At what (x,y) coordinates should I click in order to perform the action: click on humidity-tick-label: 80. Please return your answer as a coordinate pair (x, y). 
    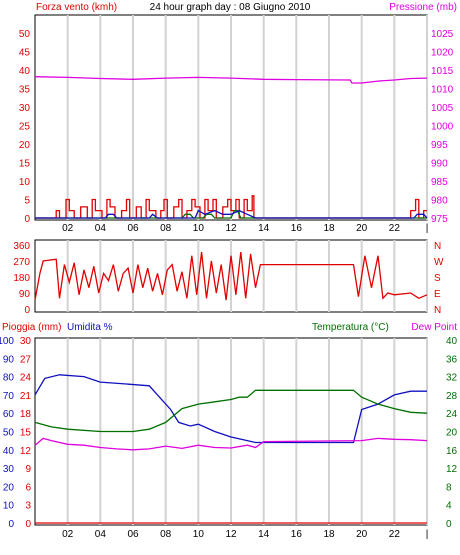
    Looking at the image, I should click on (9, 378).